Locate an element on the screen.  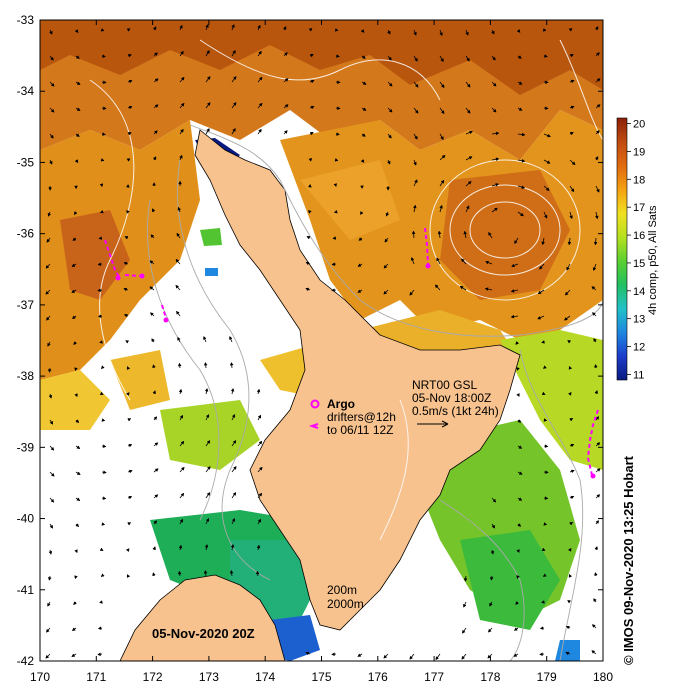
argo-line2: to 06/11 12Z is located at coordinates (360, 430).